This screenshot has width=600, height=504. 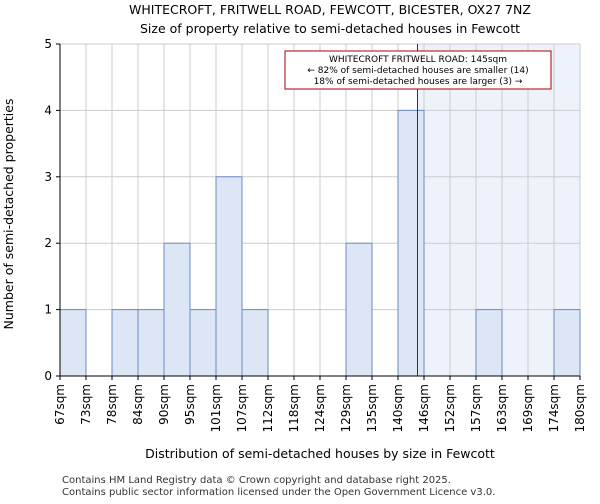 I want to click on x-tick-label: 146sqm, so click(x=424, y=408).